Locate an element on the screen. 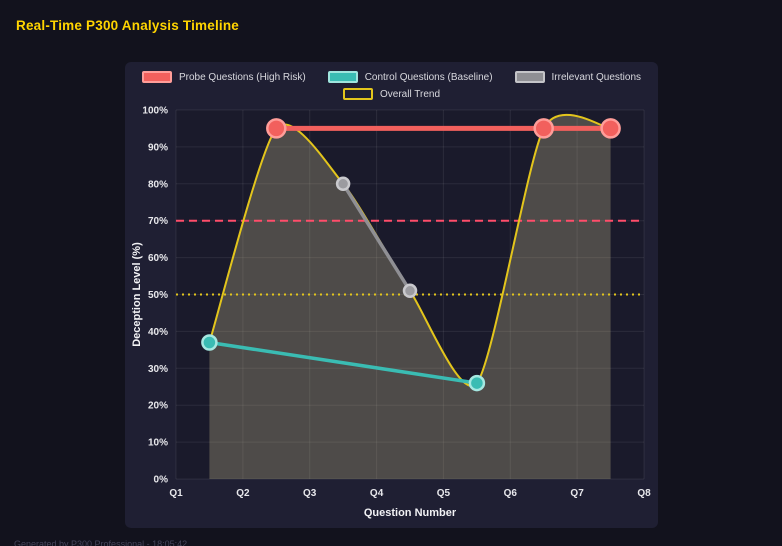  legend-item: Probe Questions (High Risk) is located at coordinates (223, 77).